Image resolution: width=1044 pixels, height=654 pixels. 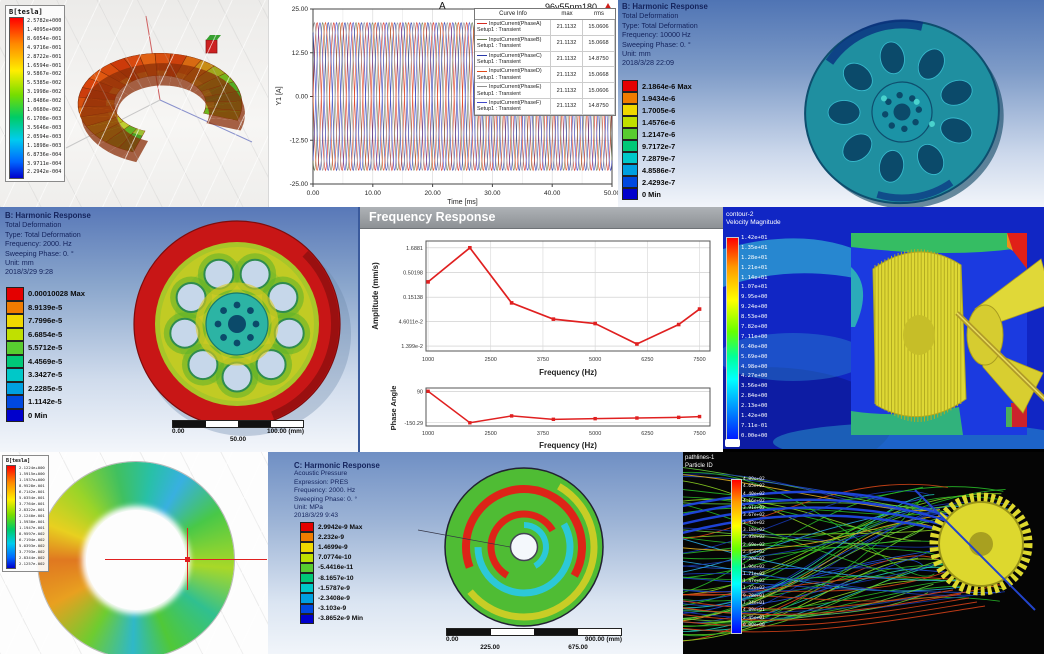 What do you see at coordinates (754, 317) in the screenshot?
I see `legend-value: 8.53e+00` at bounding box center [754, 317].